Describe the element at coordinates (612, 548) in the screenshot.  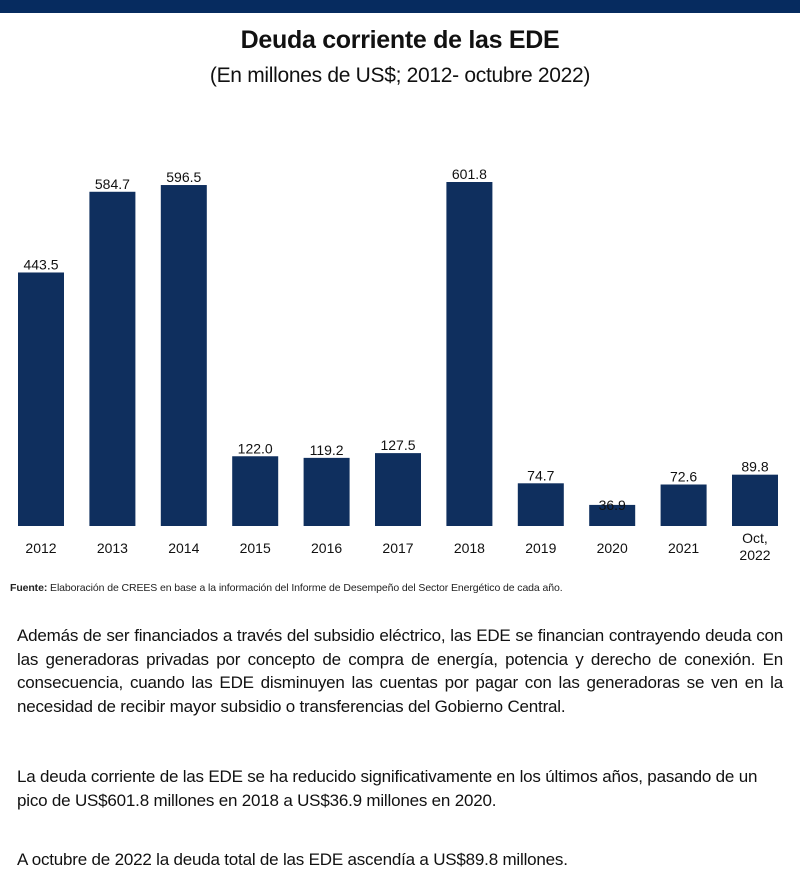
I see `x-tick-label-8: 2020` at that location.